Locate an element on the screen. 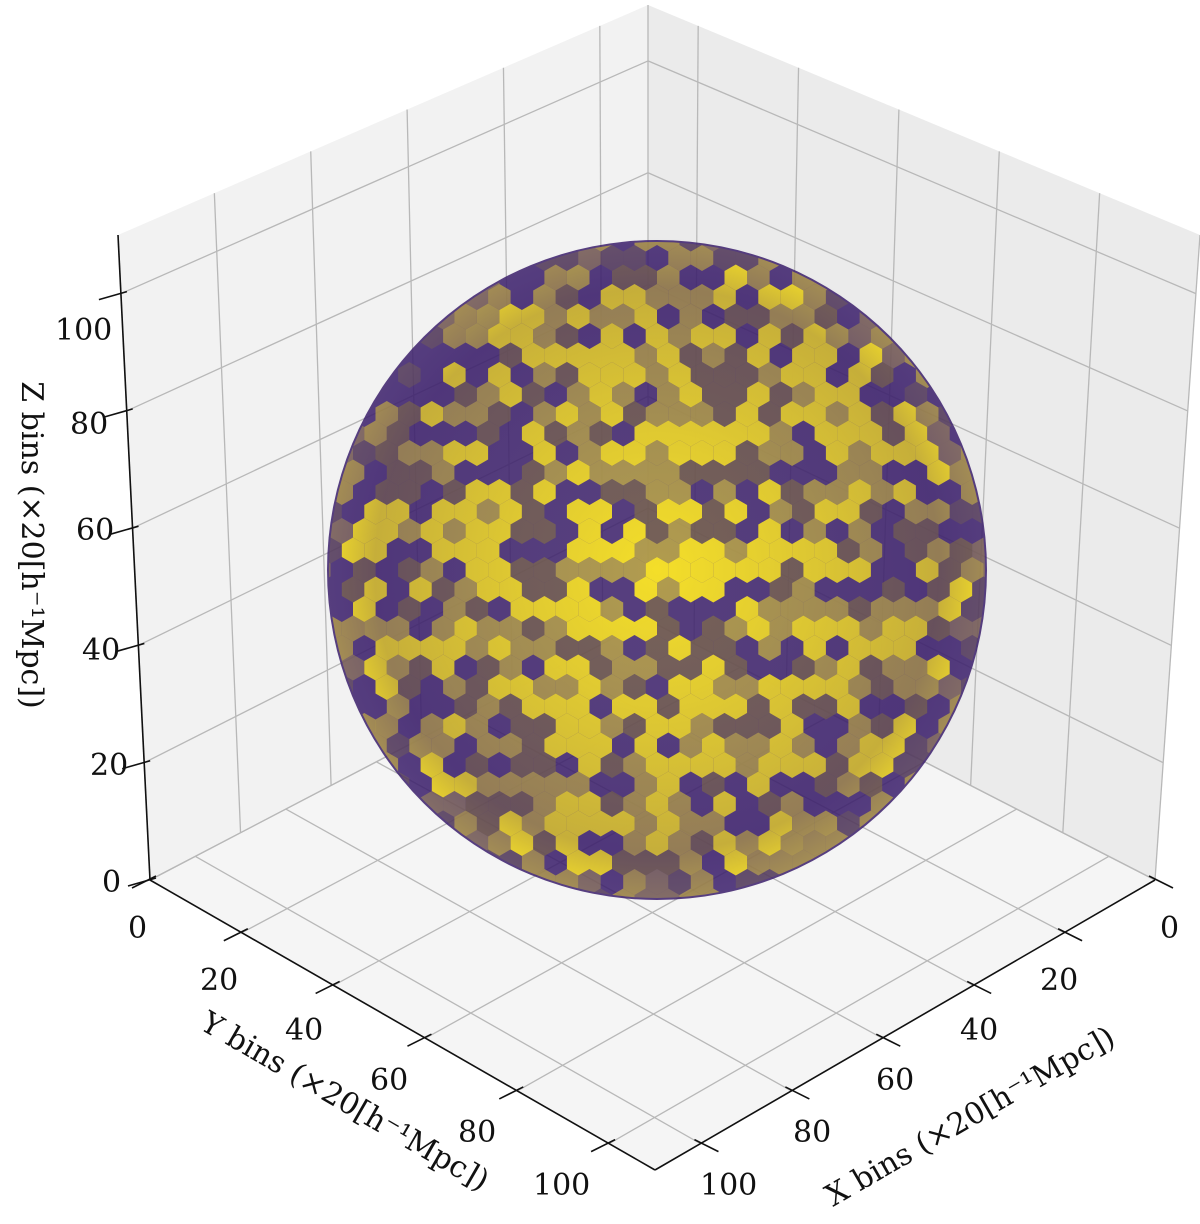  z-tick: 80 is located at coordinates (89, 424).